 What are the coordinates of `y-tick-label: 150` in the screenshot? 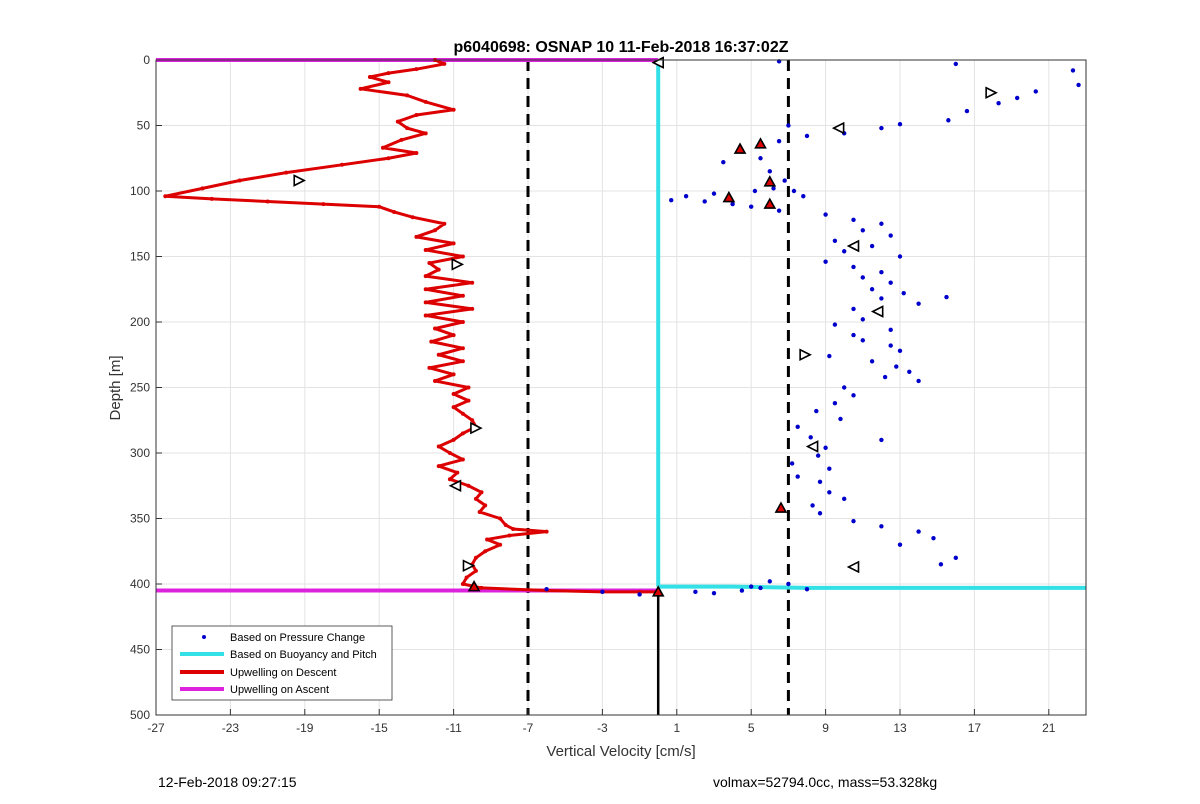 It's located at (140, 257).